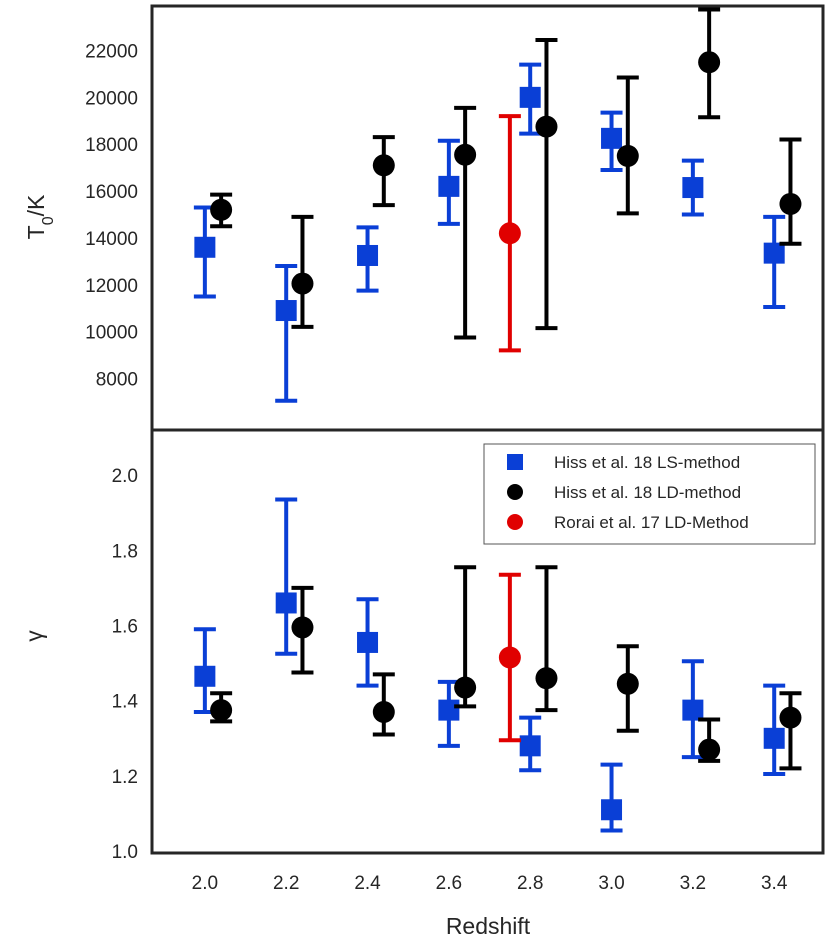  Describe the element at coordinates (111, 192) in the screenshot. I see `y-tick-label: 16000` at that location.